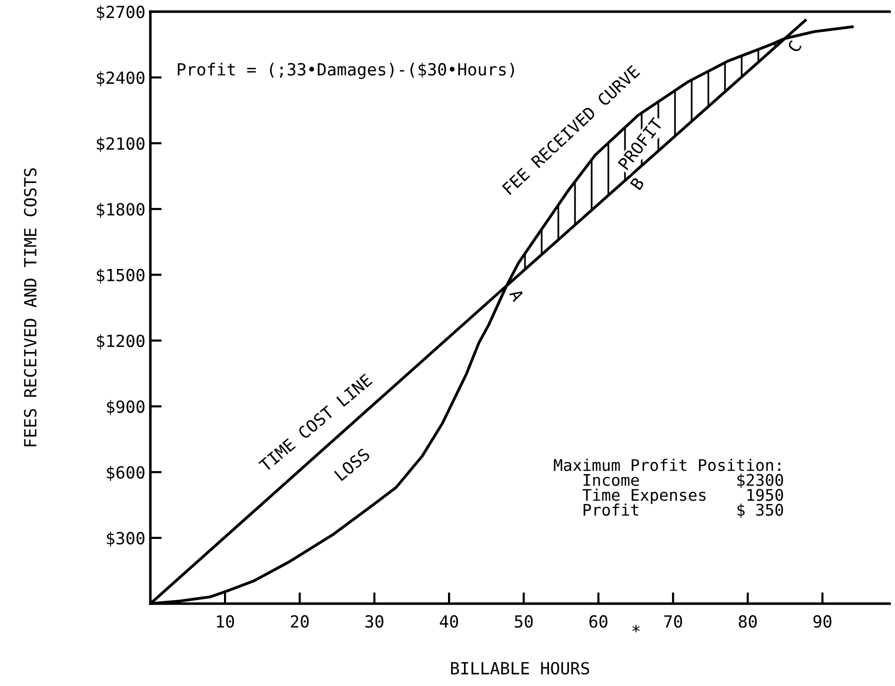 The height and width of the screenshot is (686, 895). What do you see at coordinates (516, 295) in the screenshot?
I see `annotation: A` at bounding box center [516, 295].